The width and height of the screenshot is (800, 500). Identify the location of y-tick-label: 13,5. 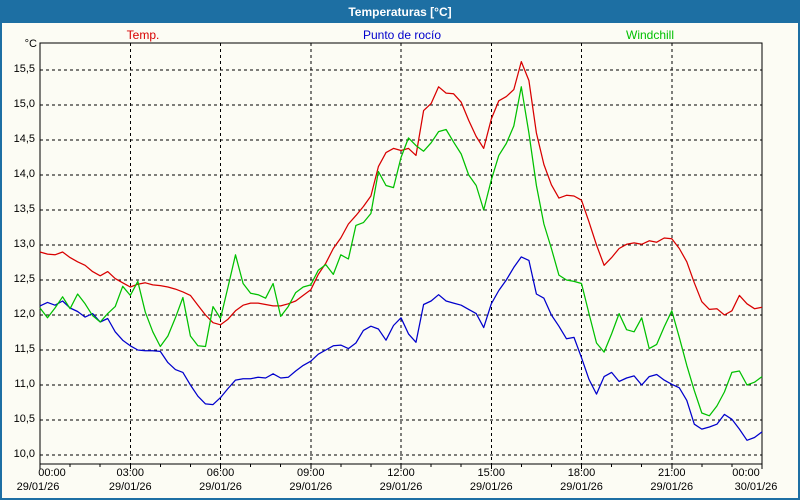
(24, 209).